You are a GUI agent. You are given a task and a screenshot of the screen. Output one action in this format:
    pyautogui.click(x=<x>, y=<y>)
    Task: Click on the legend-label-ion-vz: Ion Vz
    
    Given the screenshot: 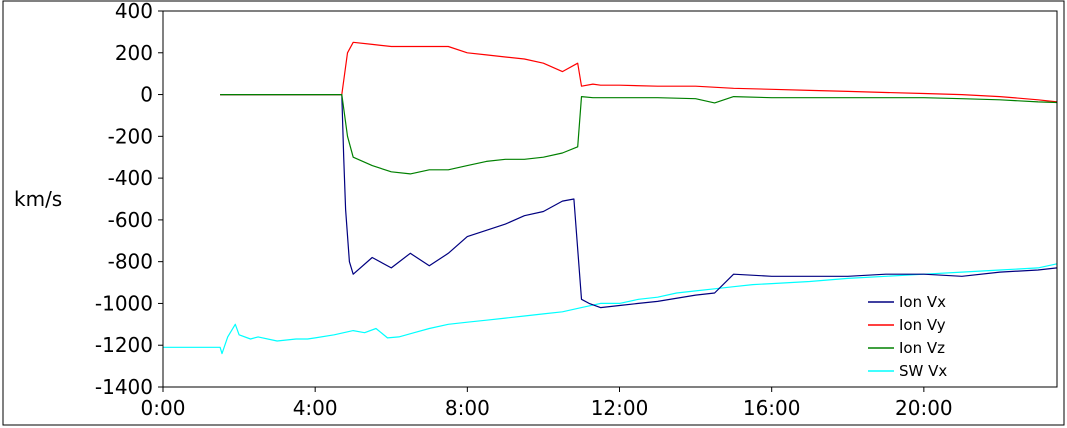 What is the action you would take?
    pyautogui.click(x=922, y=348)
    